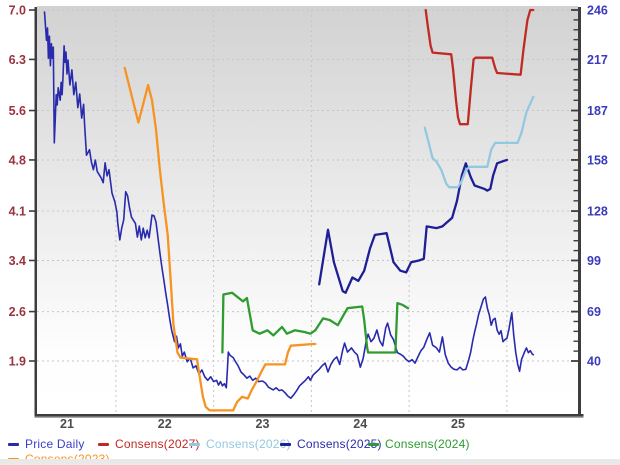 The width and height of the screenshot is (620, 465). Describe the element at coordinates (17, 312) in the screenshot. I see `left-axis-label: 2.6` at that location.